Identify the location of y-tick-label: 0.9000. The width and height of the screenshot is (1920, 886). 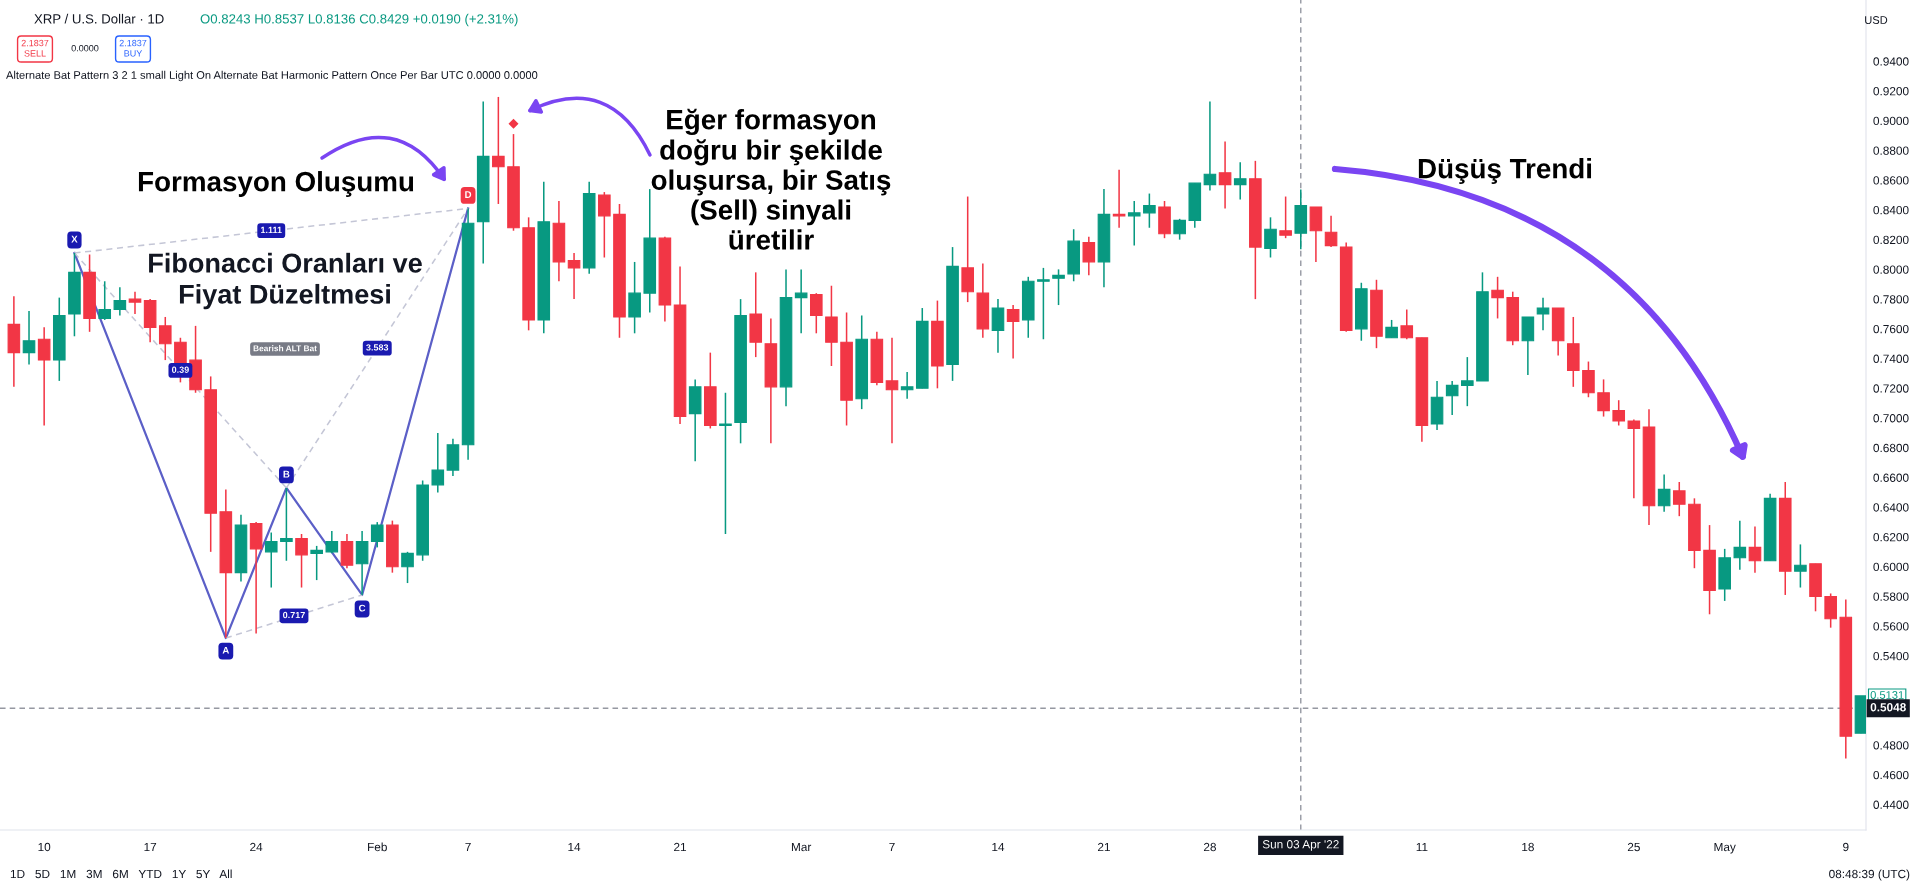
(1891, 121).